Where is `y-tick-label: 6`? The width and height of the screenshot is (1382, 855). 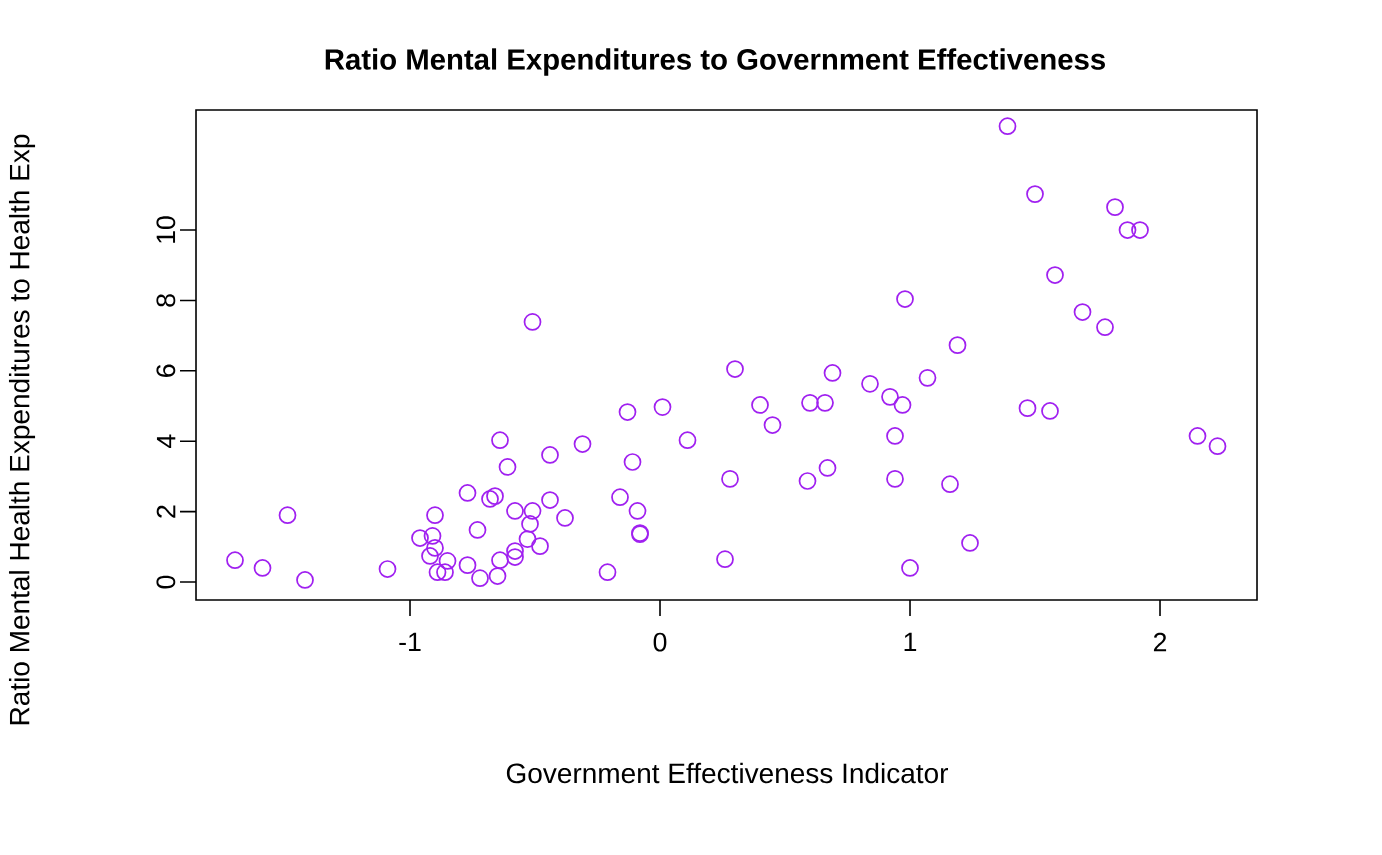 y-tick-label: 6 is located at coordinates (166, 370).